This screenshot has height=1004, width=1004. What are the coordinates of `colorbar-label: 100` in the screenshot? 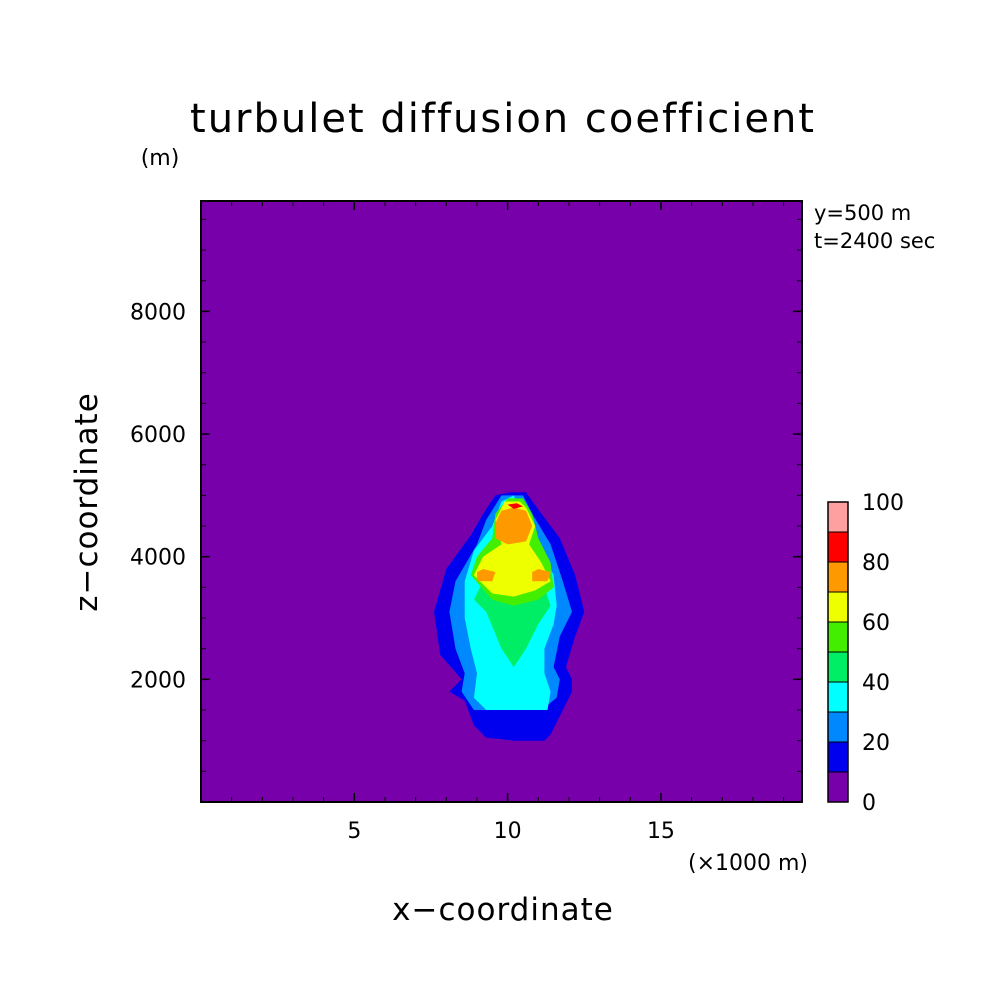 It's located at (883, 503).